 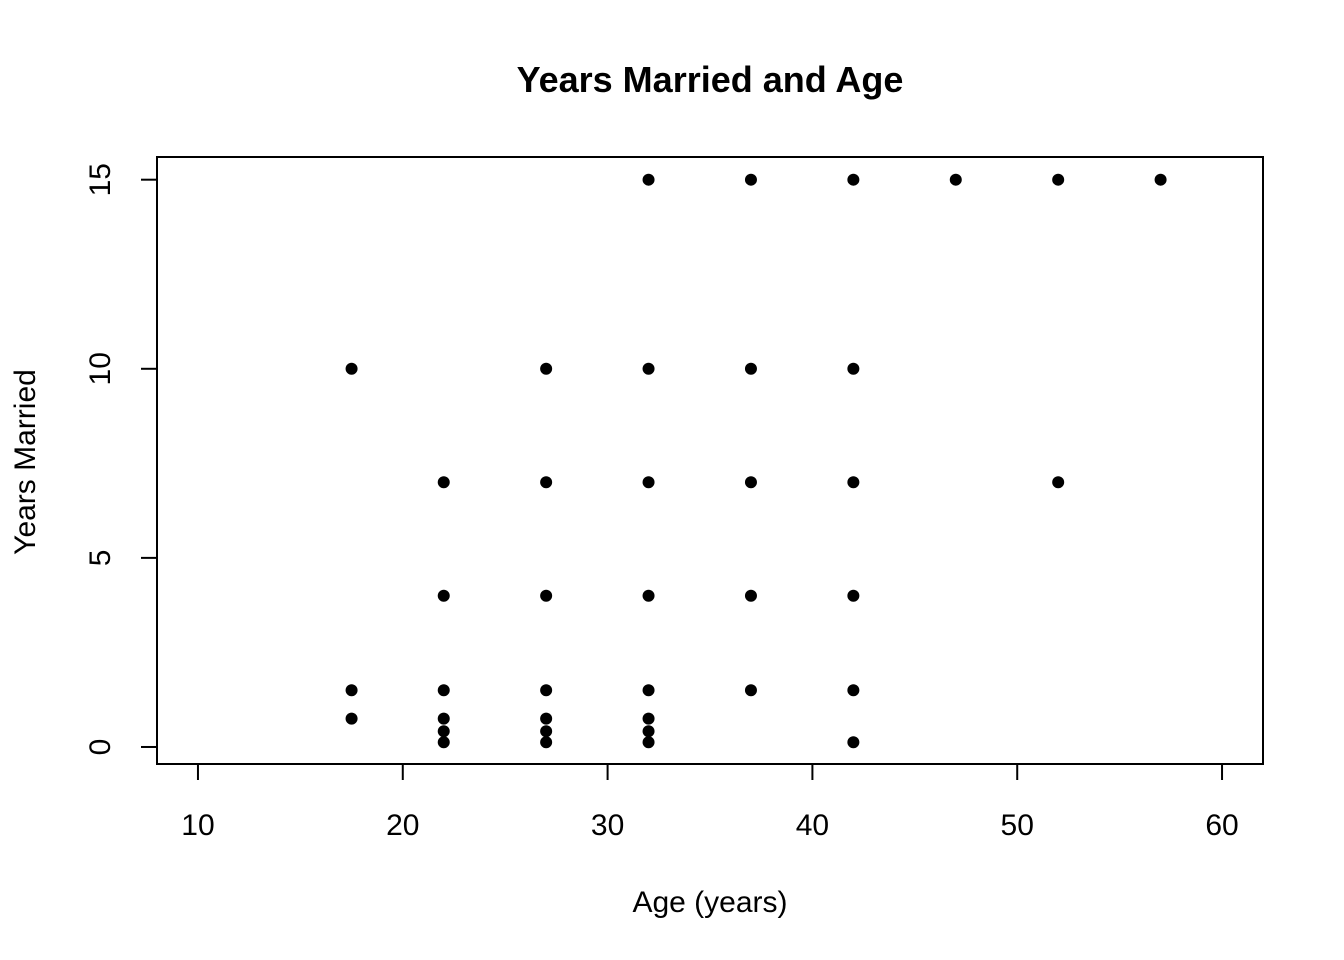 I want to click on chart-title: Years Married and Age, so click(x=710, y=79).